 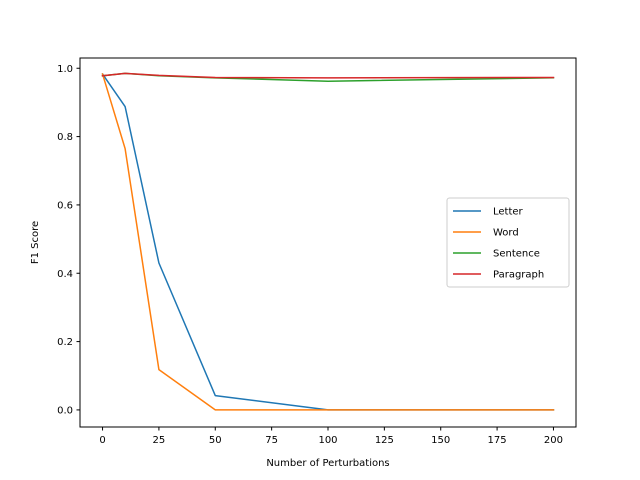 I want to click on legend-label-paragraph: Paragraph, so click(x=518, y=275).